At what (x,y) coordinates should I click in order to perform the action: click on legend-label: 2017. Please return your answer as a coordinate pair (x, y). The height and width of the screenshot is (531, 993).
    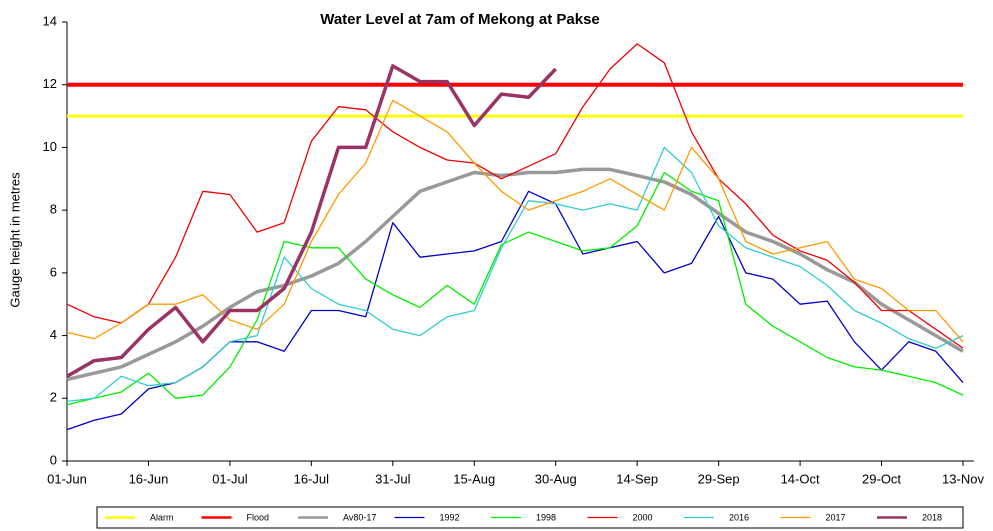
    Looking at the image, I should click on (836, 517).